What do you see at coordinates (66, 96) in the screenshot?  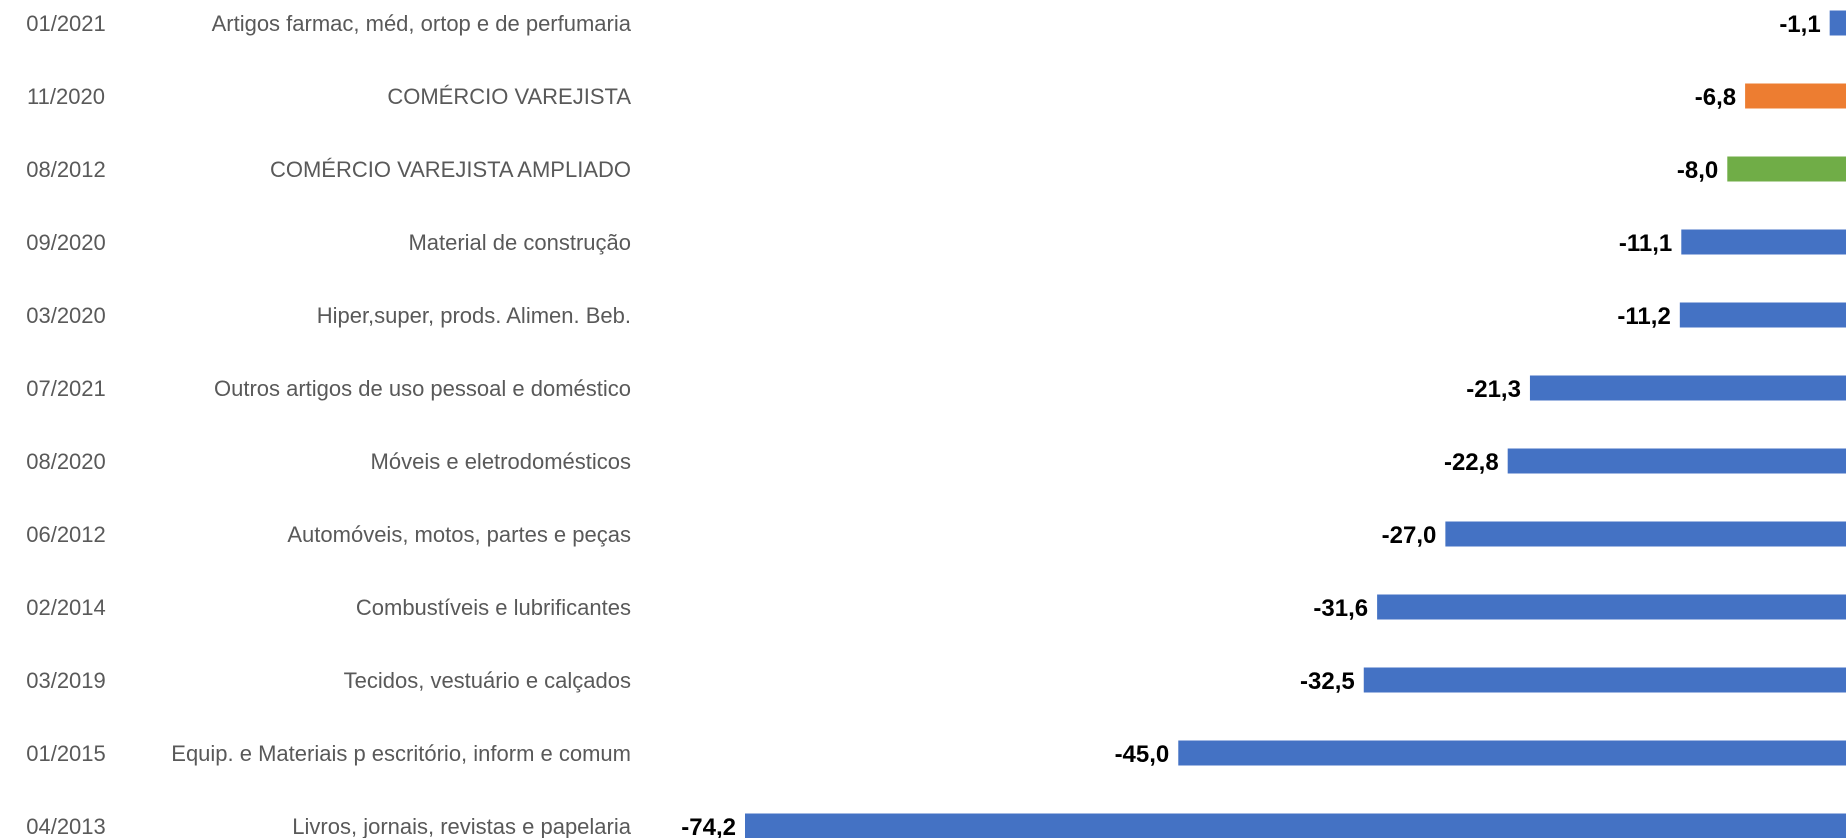 I see `date-label: 11/2020` at bounding box center [66, 96].